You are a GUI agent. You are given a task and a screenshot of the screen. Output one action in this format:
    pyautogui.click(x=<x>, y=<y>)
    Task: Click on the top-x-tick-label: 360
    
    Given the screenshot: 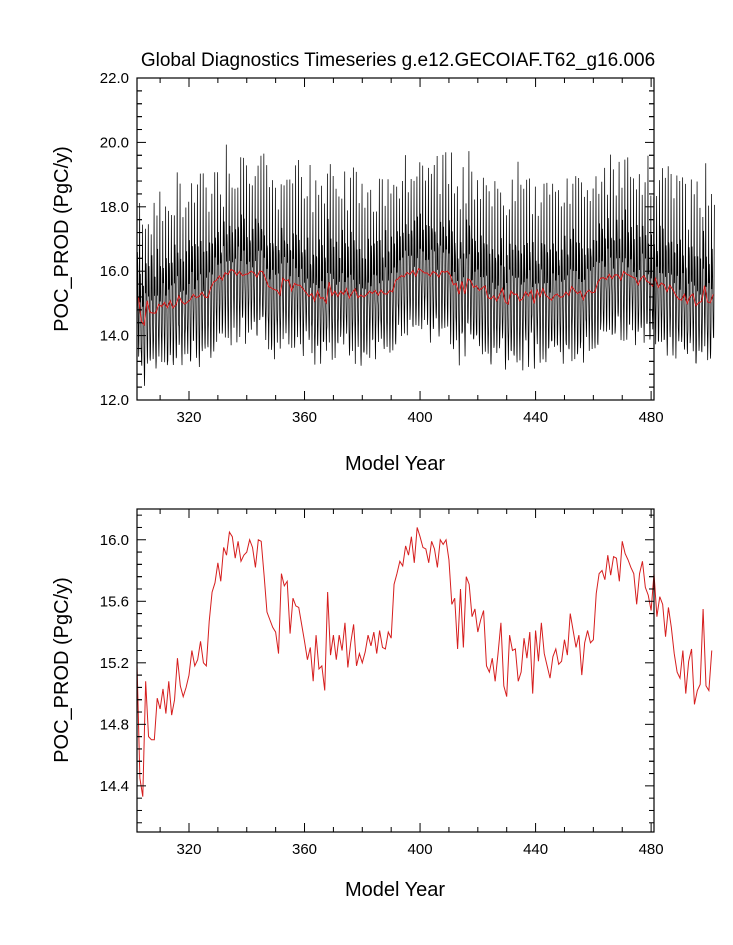 What is the action you would take?
    pyautogui.click(x=304, y=417)
    